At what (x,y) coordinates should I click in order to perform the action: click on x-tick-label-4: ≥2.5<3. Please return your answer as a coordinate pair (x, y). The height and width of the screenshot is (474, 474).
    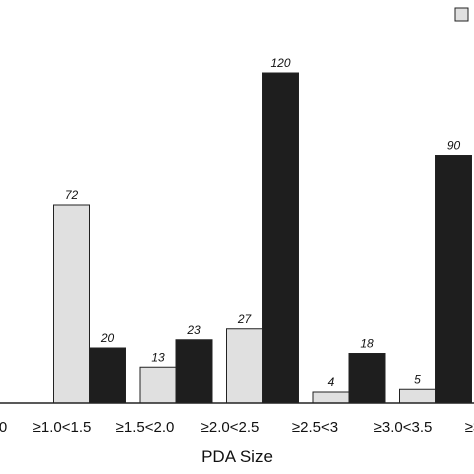
    Looking at the image, I should click on (315, 427).